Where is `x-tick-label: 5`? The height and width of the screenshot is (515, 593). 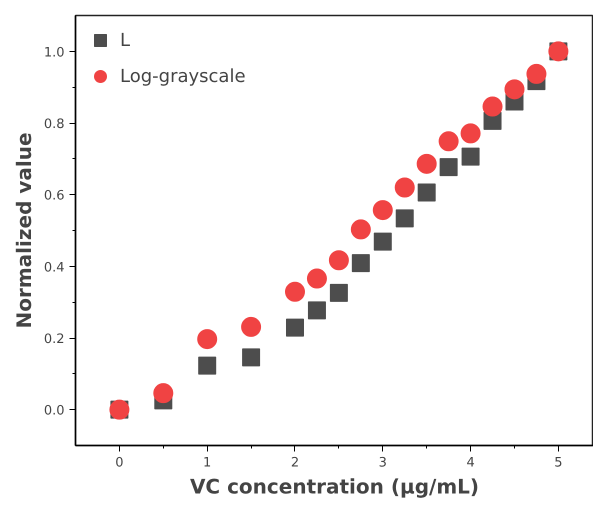 x-tick-label: 5 is located at coordinates (558, 463).